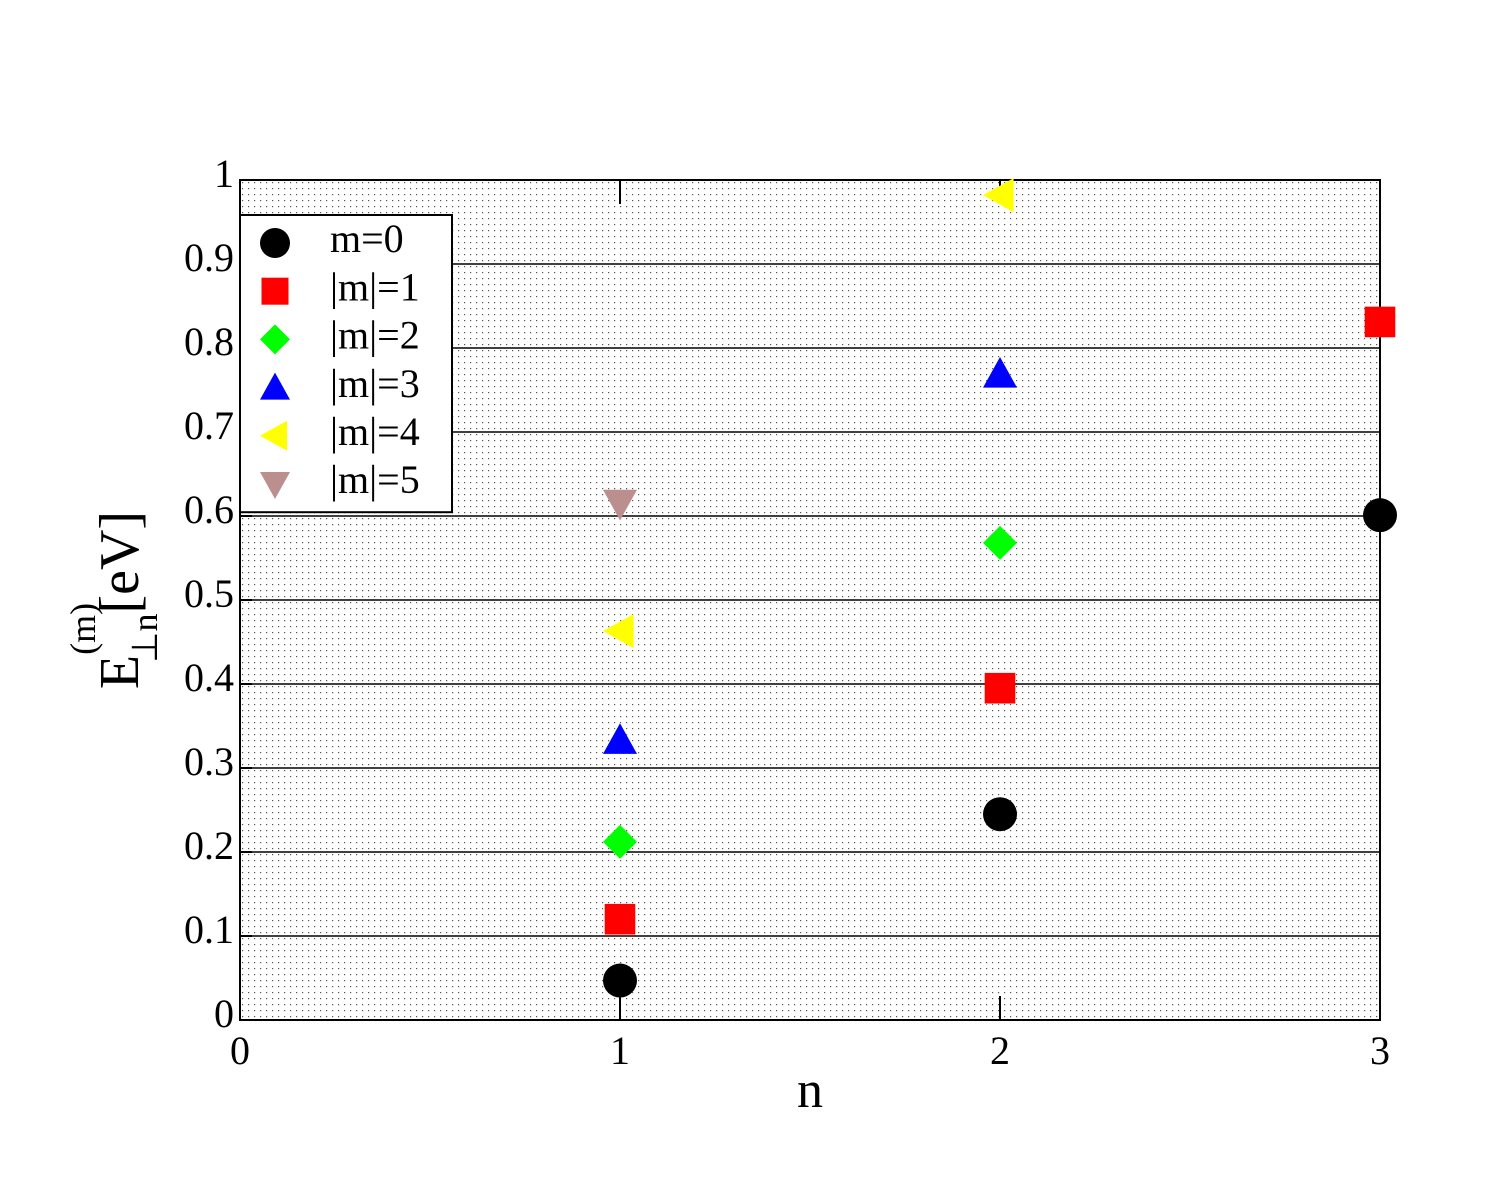  Describe the element at coordinates (209, 845) in the screenshot. I see `y-tick-label: 0.2` at that location.